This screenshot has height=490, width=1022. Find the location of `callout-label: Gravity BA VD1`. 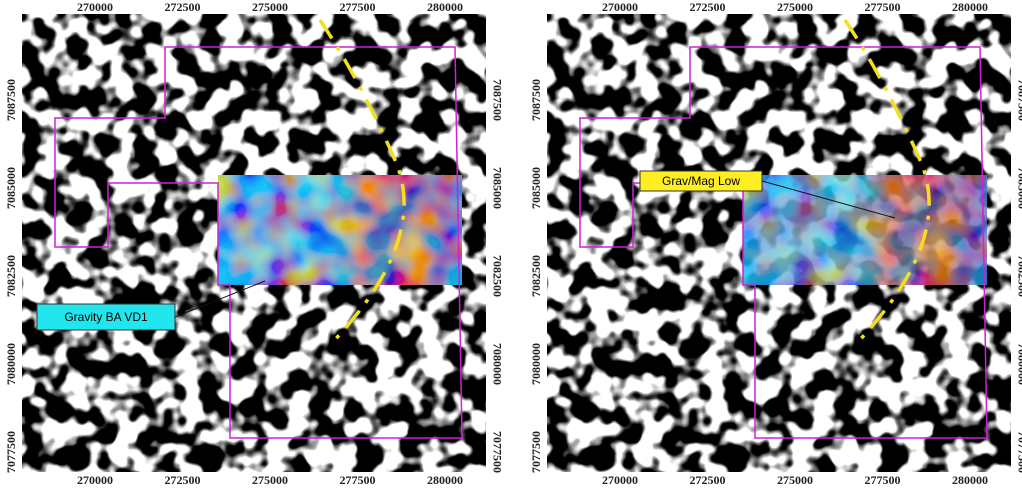

callout-label: Gravity BA VD1 is located at coordinates (106, 317).